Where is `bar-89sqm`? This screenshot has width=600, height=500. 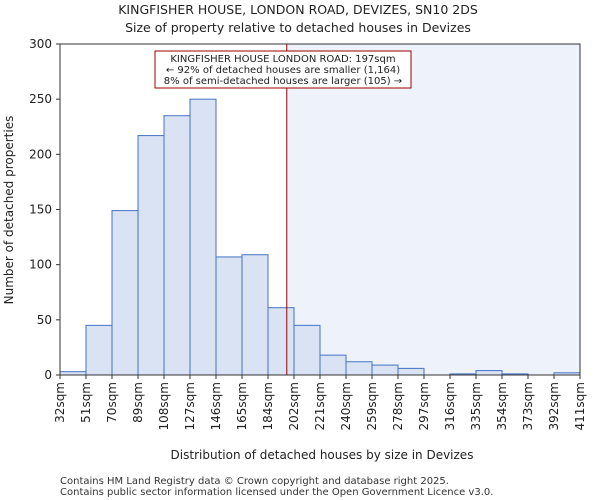
bar-89sqm is located at coordinates (151, 255).